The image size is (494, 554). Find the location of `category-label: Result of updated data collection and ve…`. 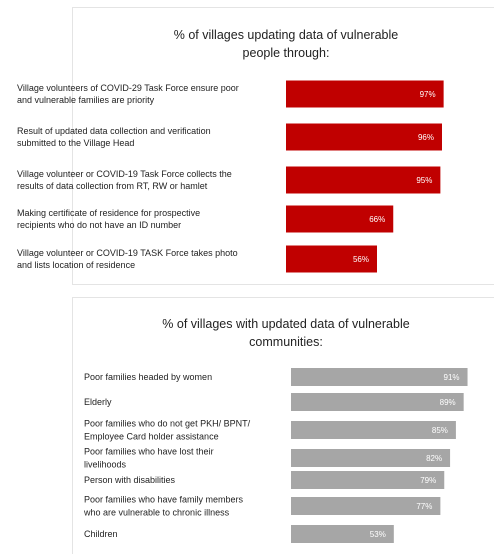

category-label: Result of updated data collection and ve… is located at coordinates (114, 131).